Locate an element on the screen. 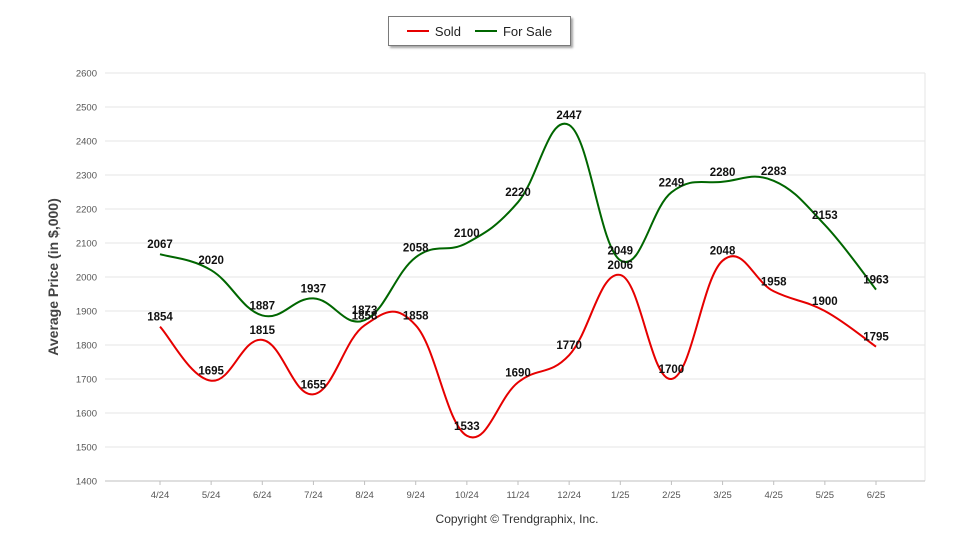  x-tick-label: 5/24 is located at coordinates (211, 495).